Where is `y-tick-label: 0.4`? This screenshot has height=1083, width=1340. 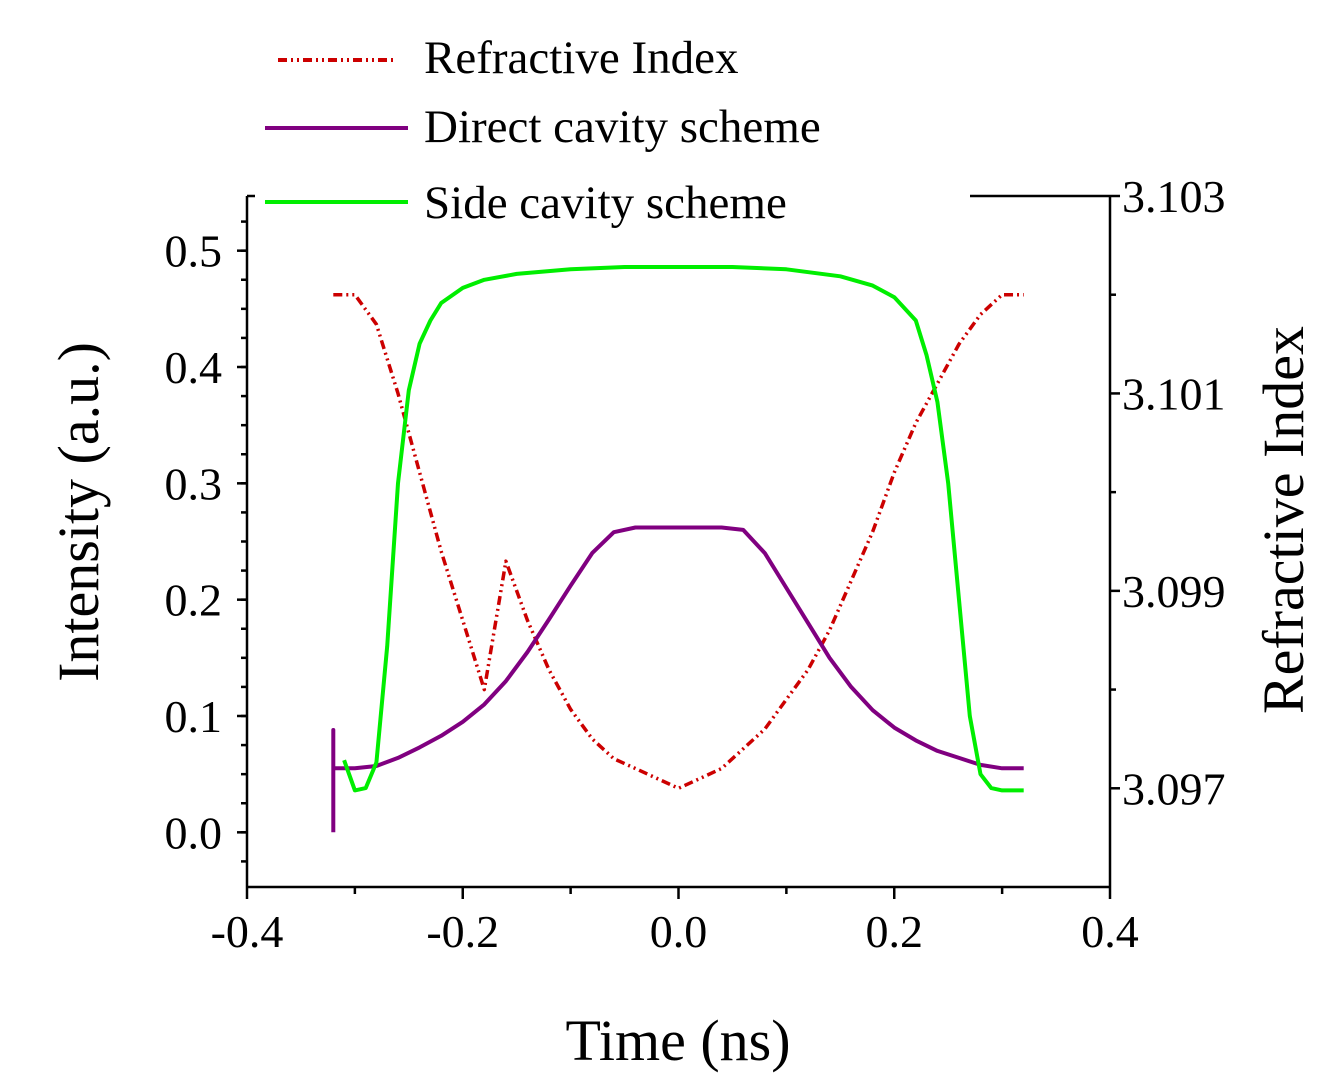 y-tick-label: 0.4 is located at coordinates (194, 367).